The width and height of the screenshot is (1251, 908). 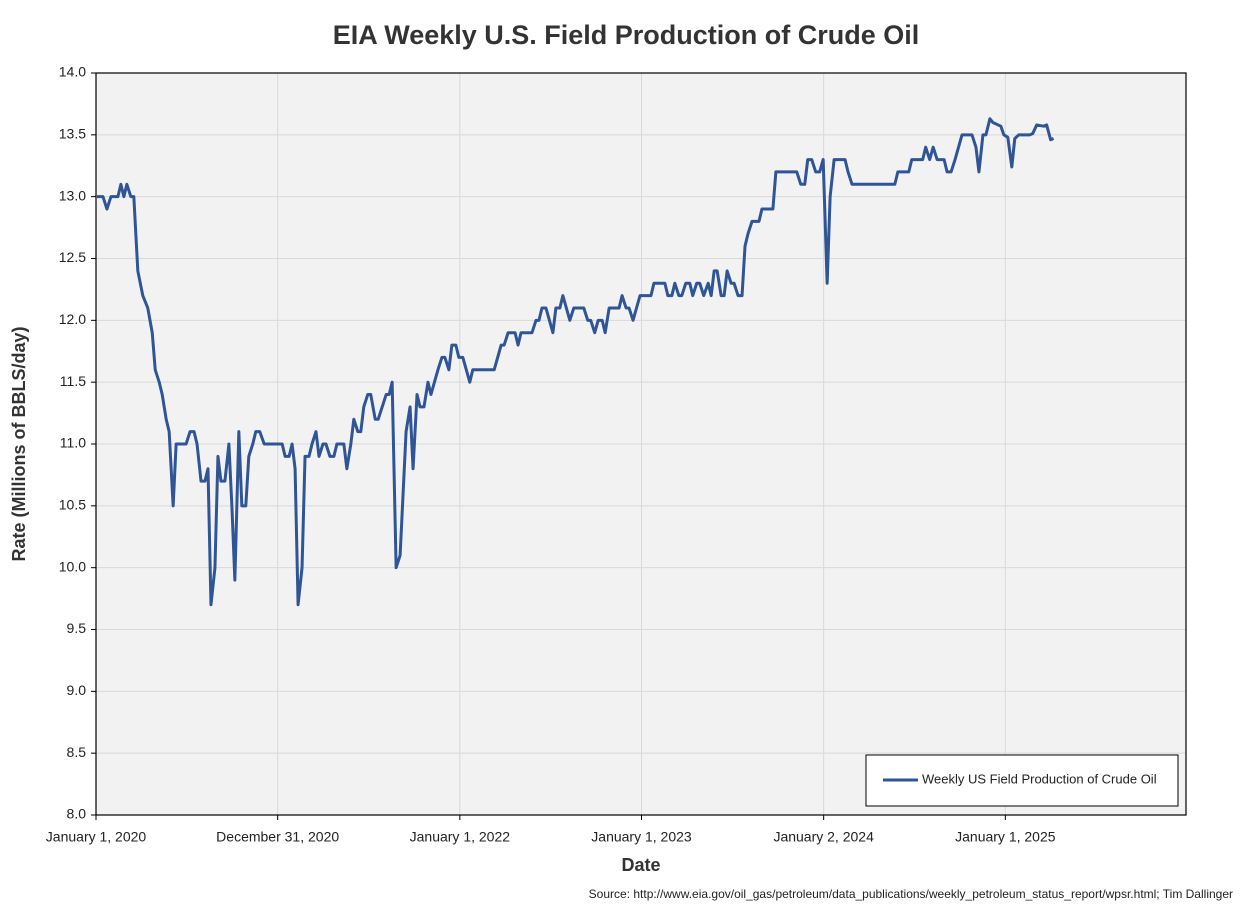 I want to click on y-tick-label: 10.0, so click(x=72, y=566).